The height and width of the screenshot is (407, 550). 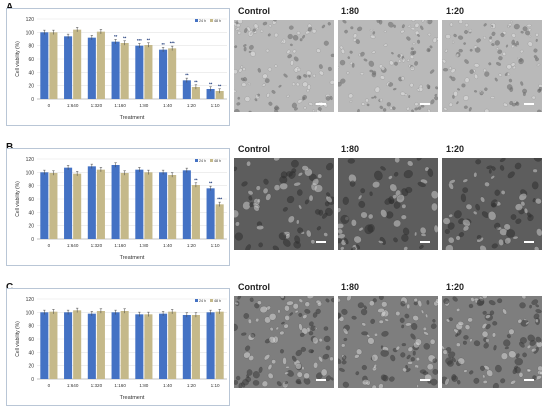 I want to click on x-tick-label: 1:160, so click(x=120, y=105).